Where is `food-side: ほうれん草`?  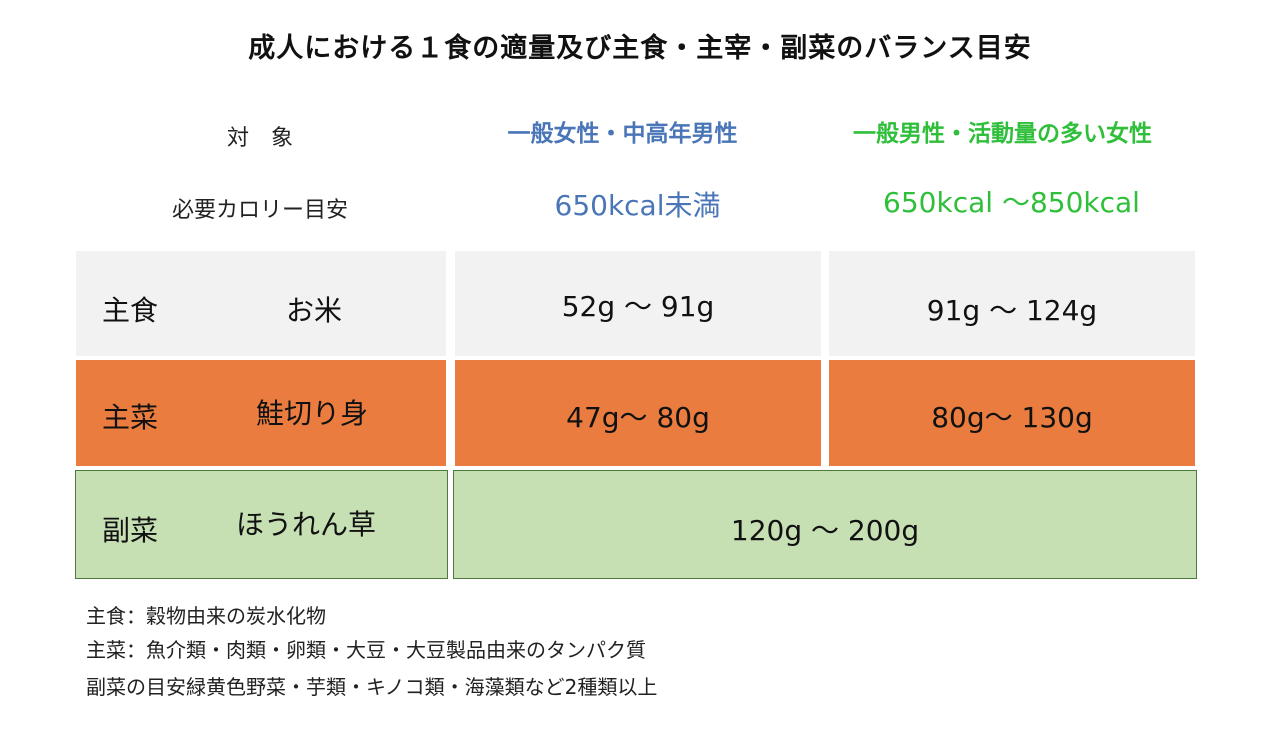 food-side: ほうれん草 is located at coordinates (306, 524).